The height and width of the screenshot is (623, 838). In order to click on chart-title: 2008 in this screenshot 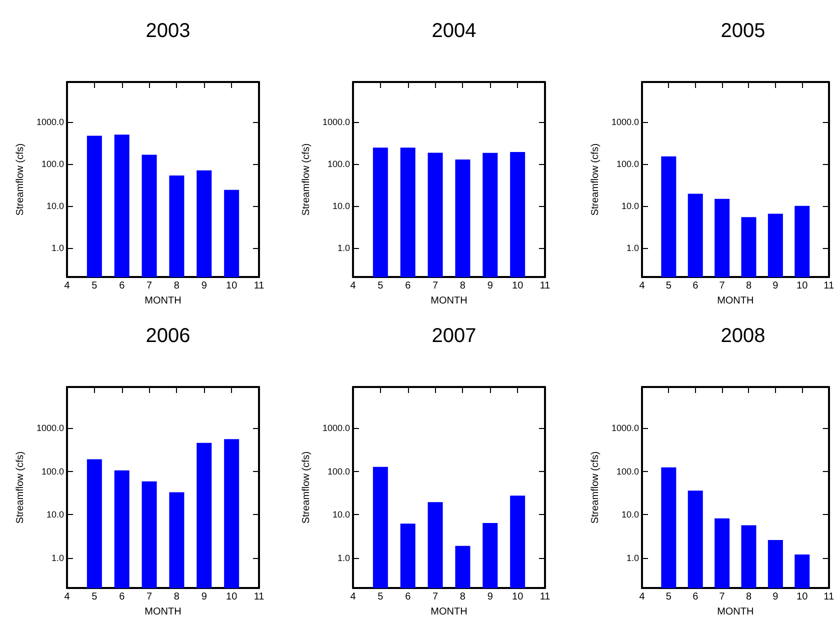, I will do `click(743, 336)`.